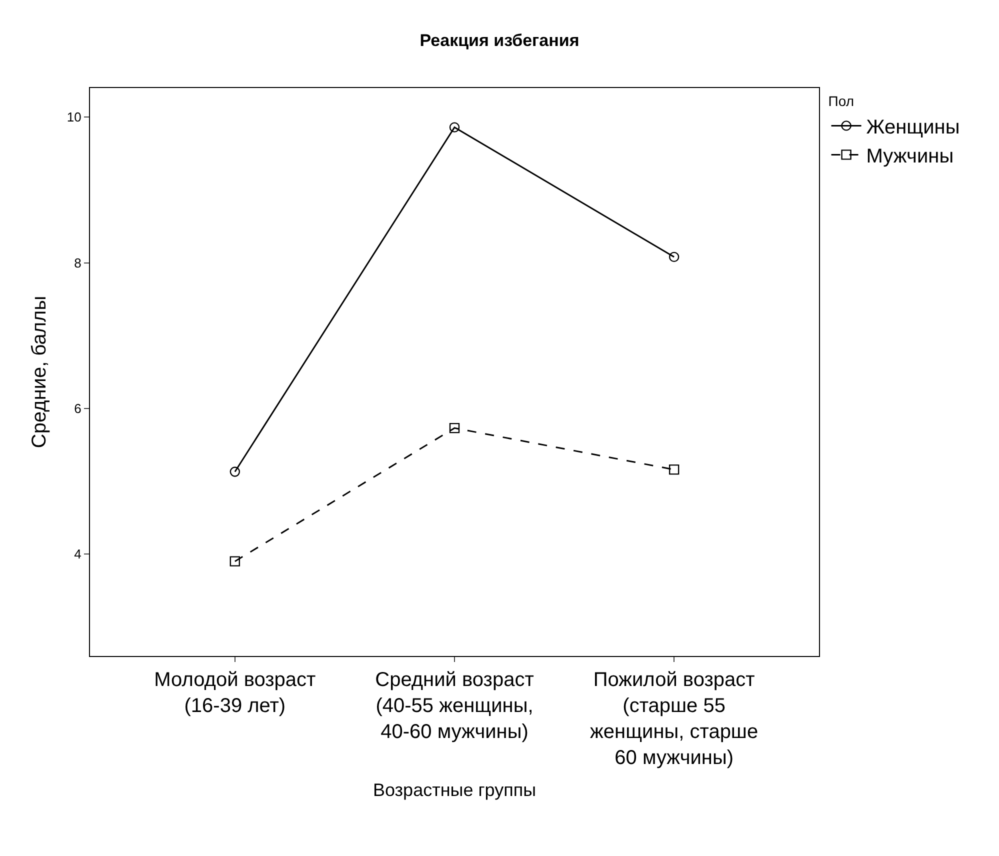 The image size is (999, 856). I want to click on legend-label: Мужчины, so click(910, 157).